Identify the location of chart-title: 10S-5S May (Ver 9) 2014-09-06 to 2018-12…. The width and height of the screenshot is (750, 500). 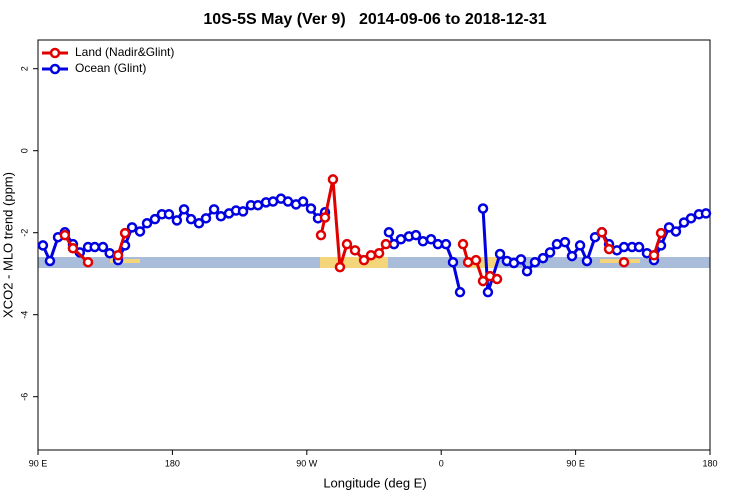
(374, 19).